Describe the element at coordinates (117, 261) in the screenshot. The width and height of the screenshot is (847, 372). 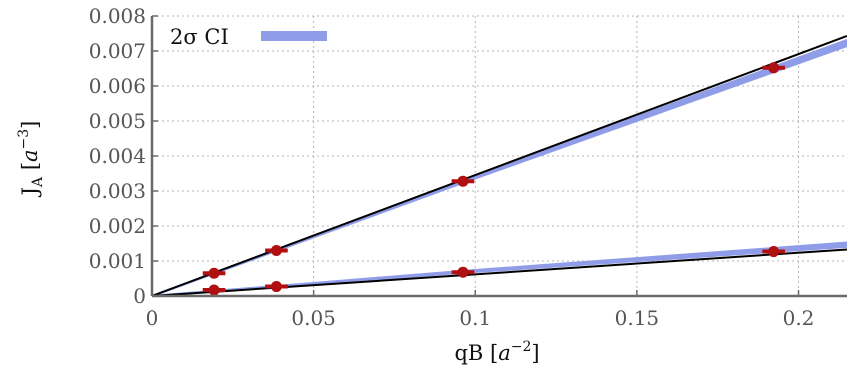
I see `y-tick-label: 0.001` at that location.